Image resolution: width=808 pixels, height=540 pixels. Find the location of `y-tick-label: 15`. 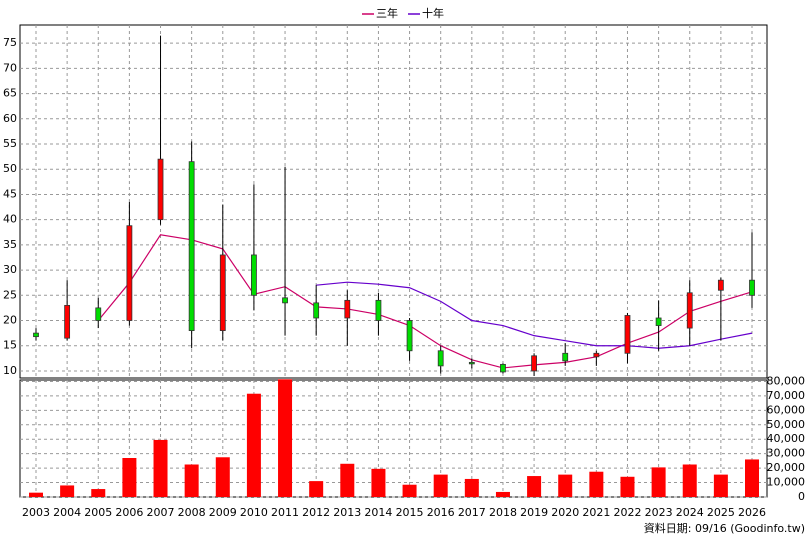

y-tick-label: 15 is located at coordinates (10, 345).